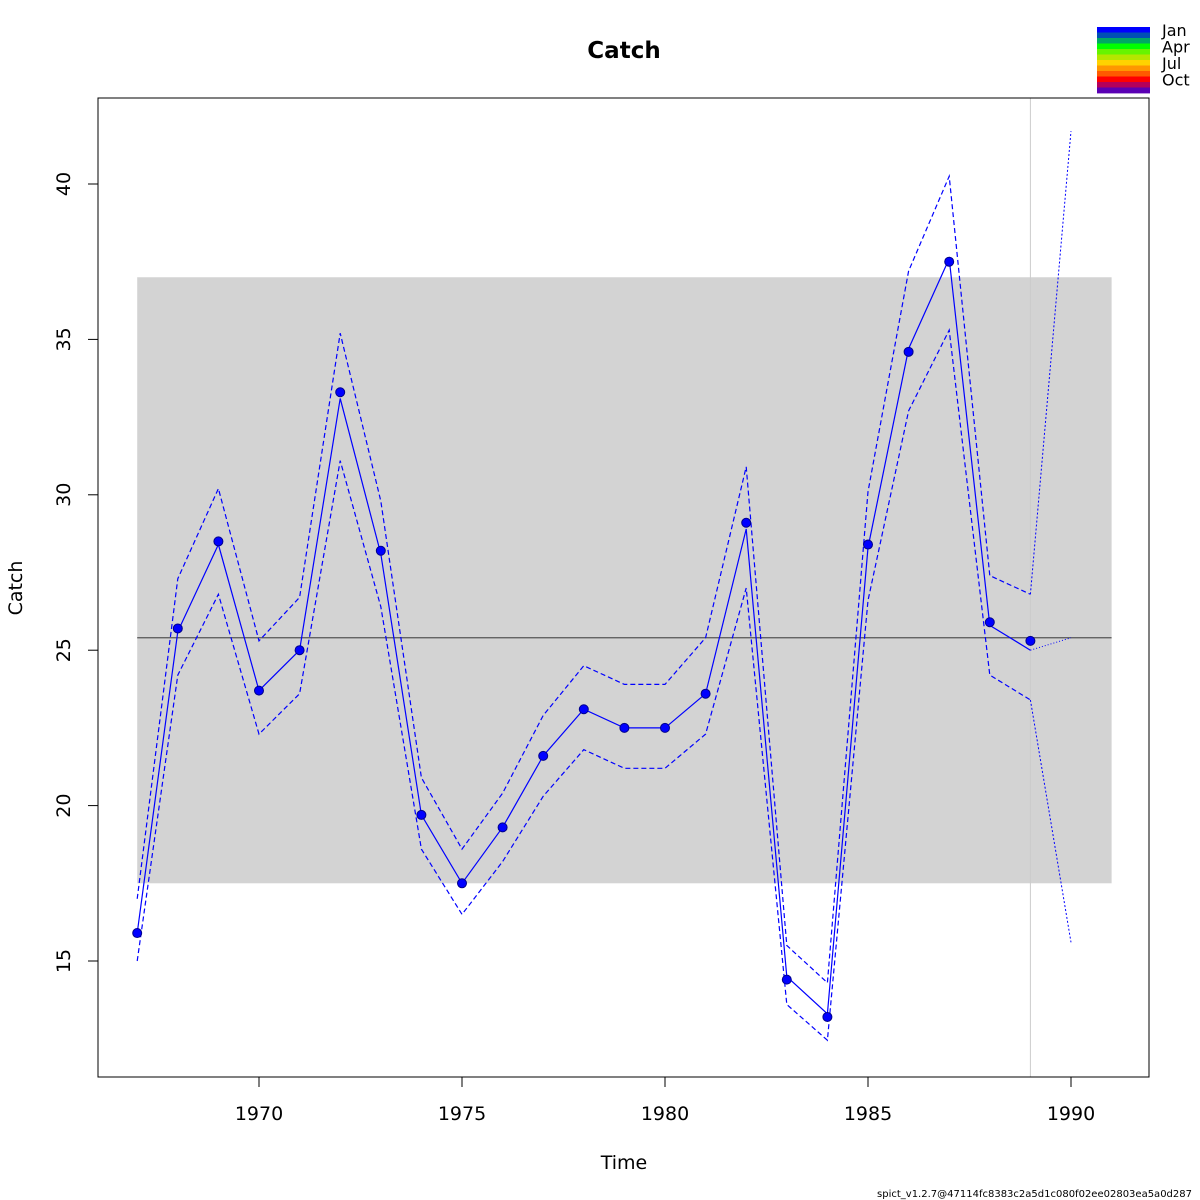 This screenshot has width=1200, height=1200. Describe the element at coordinates (623, 51) in the screenshot. I see `chart-title: Catch` at that location.